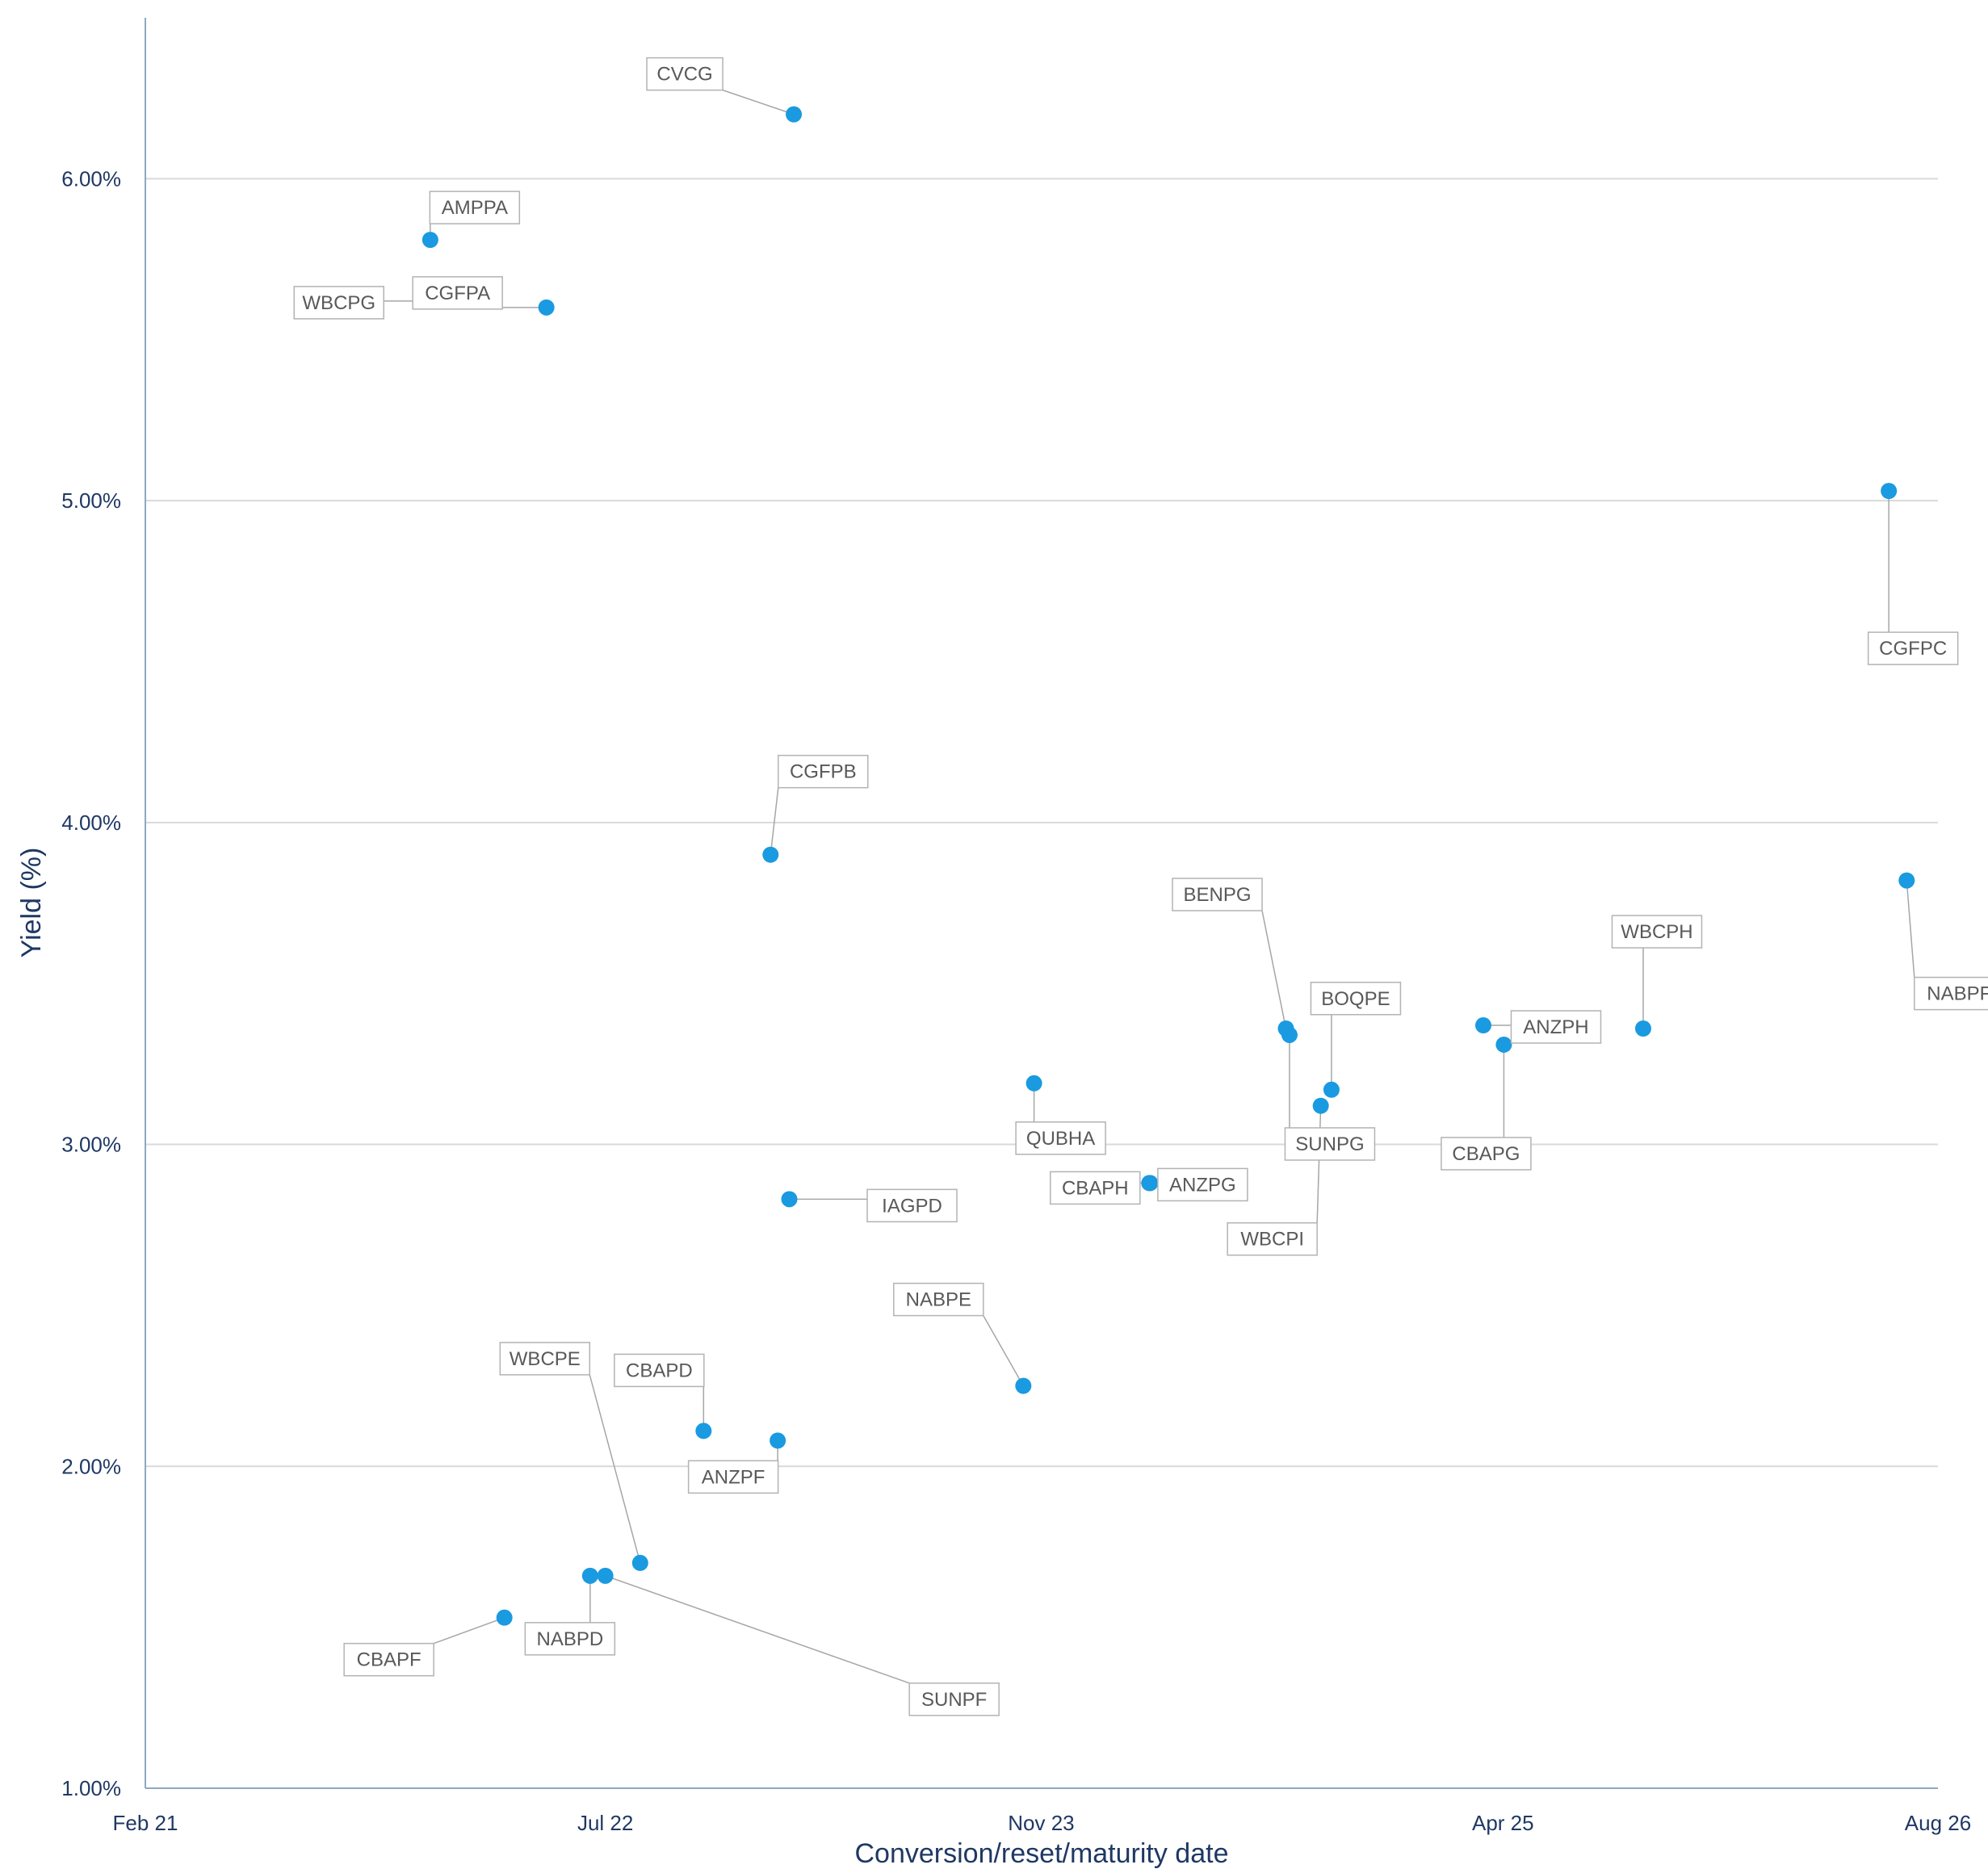 The height and width of the screenshot is (1873, 1988). I want to click on data-label: BENPG, so click(1218, 895).